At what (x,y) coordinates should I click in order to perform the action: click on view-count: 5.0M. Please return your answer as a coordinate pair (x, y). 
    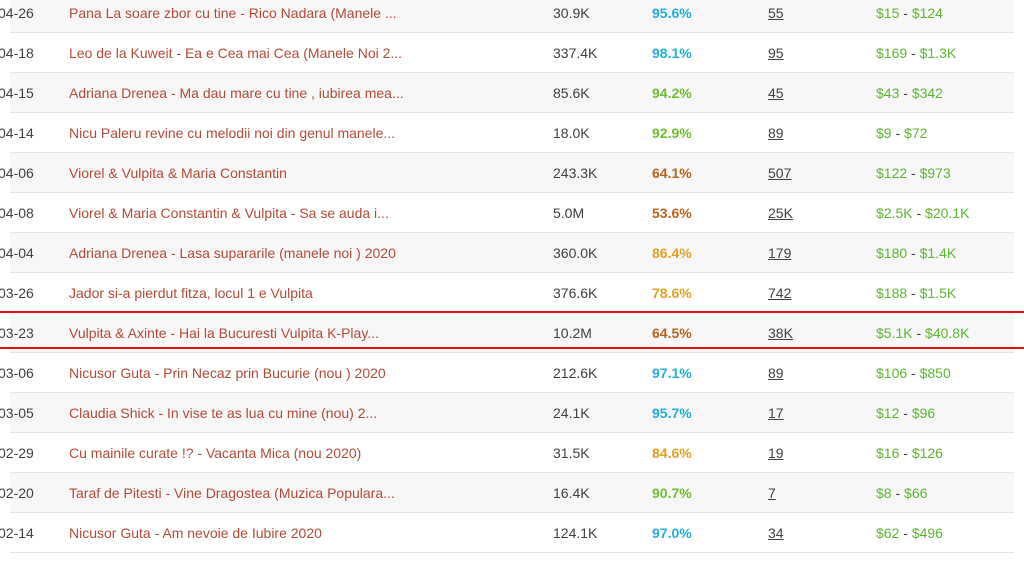
    Looking at the image, I should click on (569, 213).